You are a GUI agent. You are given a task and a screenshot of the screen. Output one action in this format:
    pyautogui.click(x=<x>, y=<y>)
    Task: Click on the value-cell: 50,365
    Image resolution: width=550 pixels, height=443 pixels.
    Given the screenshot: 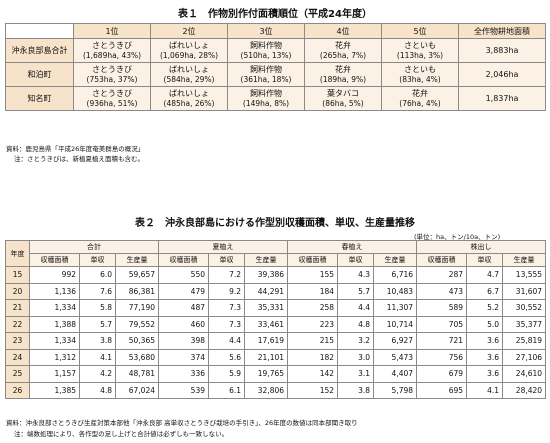 What is the action you would take?
    pyautogui.click(x=137, y=341)
    